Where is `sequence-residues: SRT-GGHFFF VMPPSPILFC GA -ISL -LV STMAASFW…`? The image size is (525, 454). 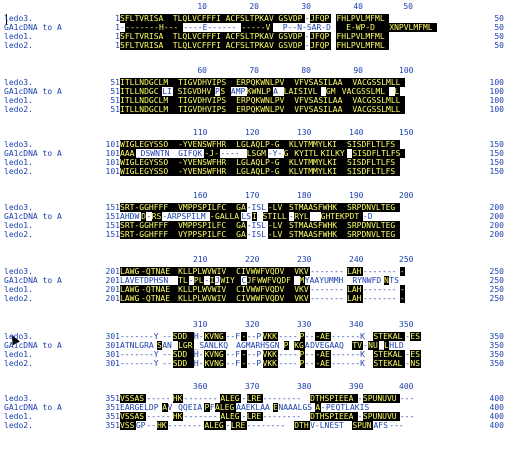
sequence-residues: SRT-GGHFFF VMPPSPILFC GA -ISL -LV STMAASFW… is located at coordinates (302, 207).